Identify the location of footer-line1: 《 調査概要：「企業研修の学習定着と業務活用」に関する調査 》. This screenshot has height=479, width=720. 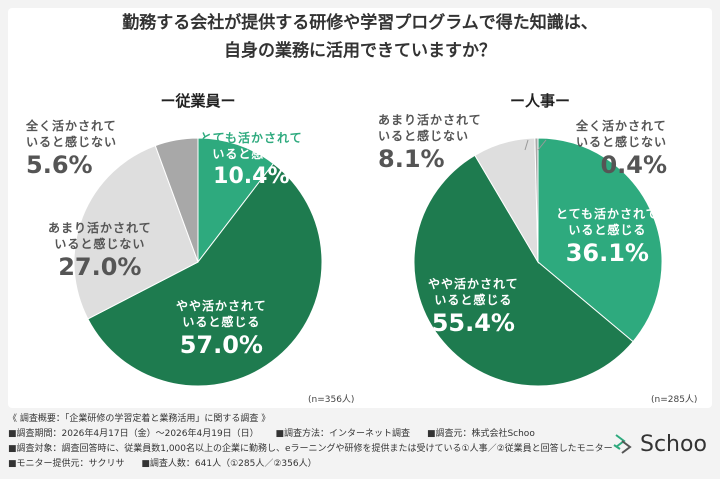
(139, 419).